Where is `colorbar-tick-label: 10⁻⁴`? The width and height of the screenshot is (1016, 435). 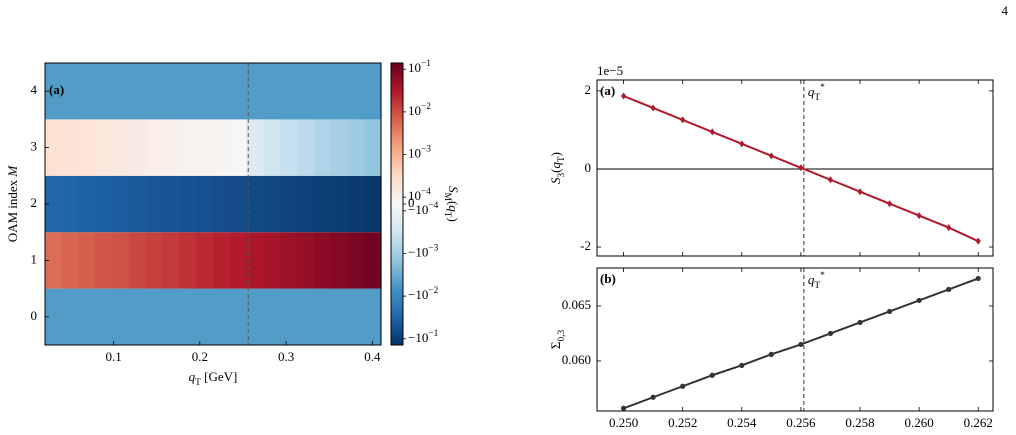
colorbar-tick-label: 10⁻⁴ is located at coordinates (419, 195).